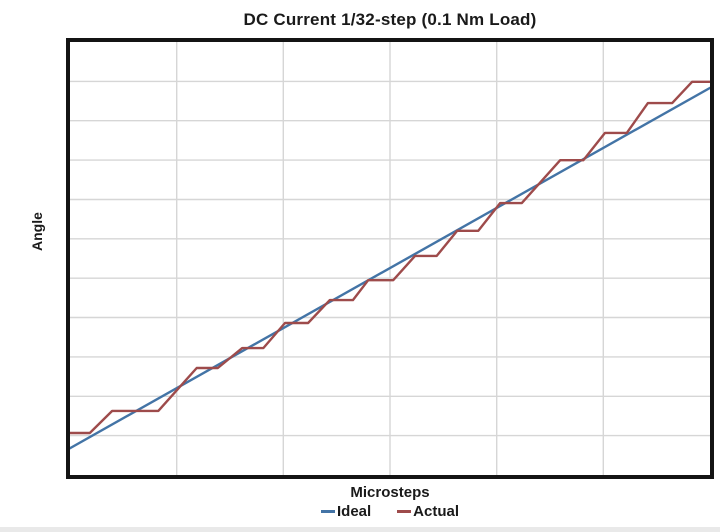 This screenshot has width=720, height=532. Describe the element at coordinates (37, 231) in the screenshot. I see `y-axis-title: Angle` at that location.